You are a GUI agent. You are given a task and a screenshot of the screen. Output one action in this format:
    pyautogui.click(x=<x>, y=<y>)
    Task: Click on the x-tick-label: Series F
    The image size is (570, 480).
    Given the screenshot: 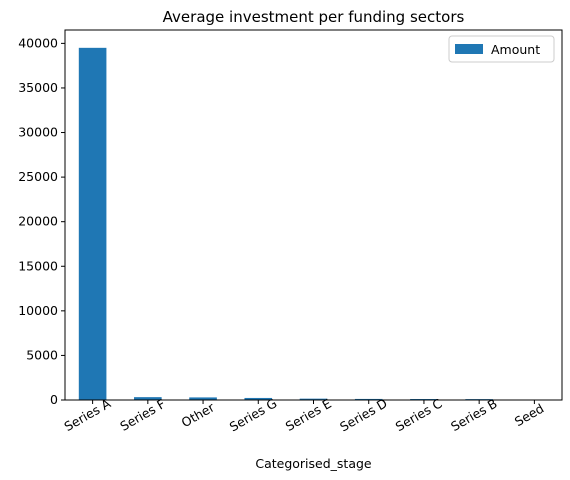 What is the action you would take?
    pyautogui.click(x=142, y=415)
    